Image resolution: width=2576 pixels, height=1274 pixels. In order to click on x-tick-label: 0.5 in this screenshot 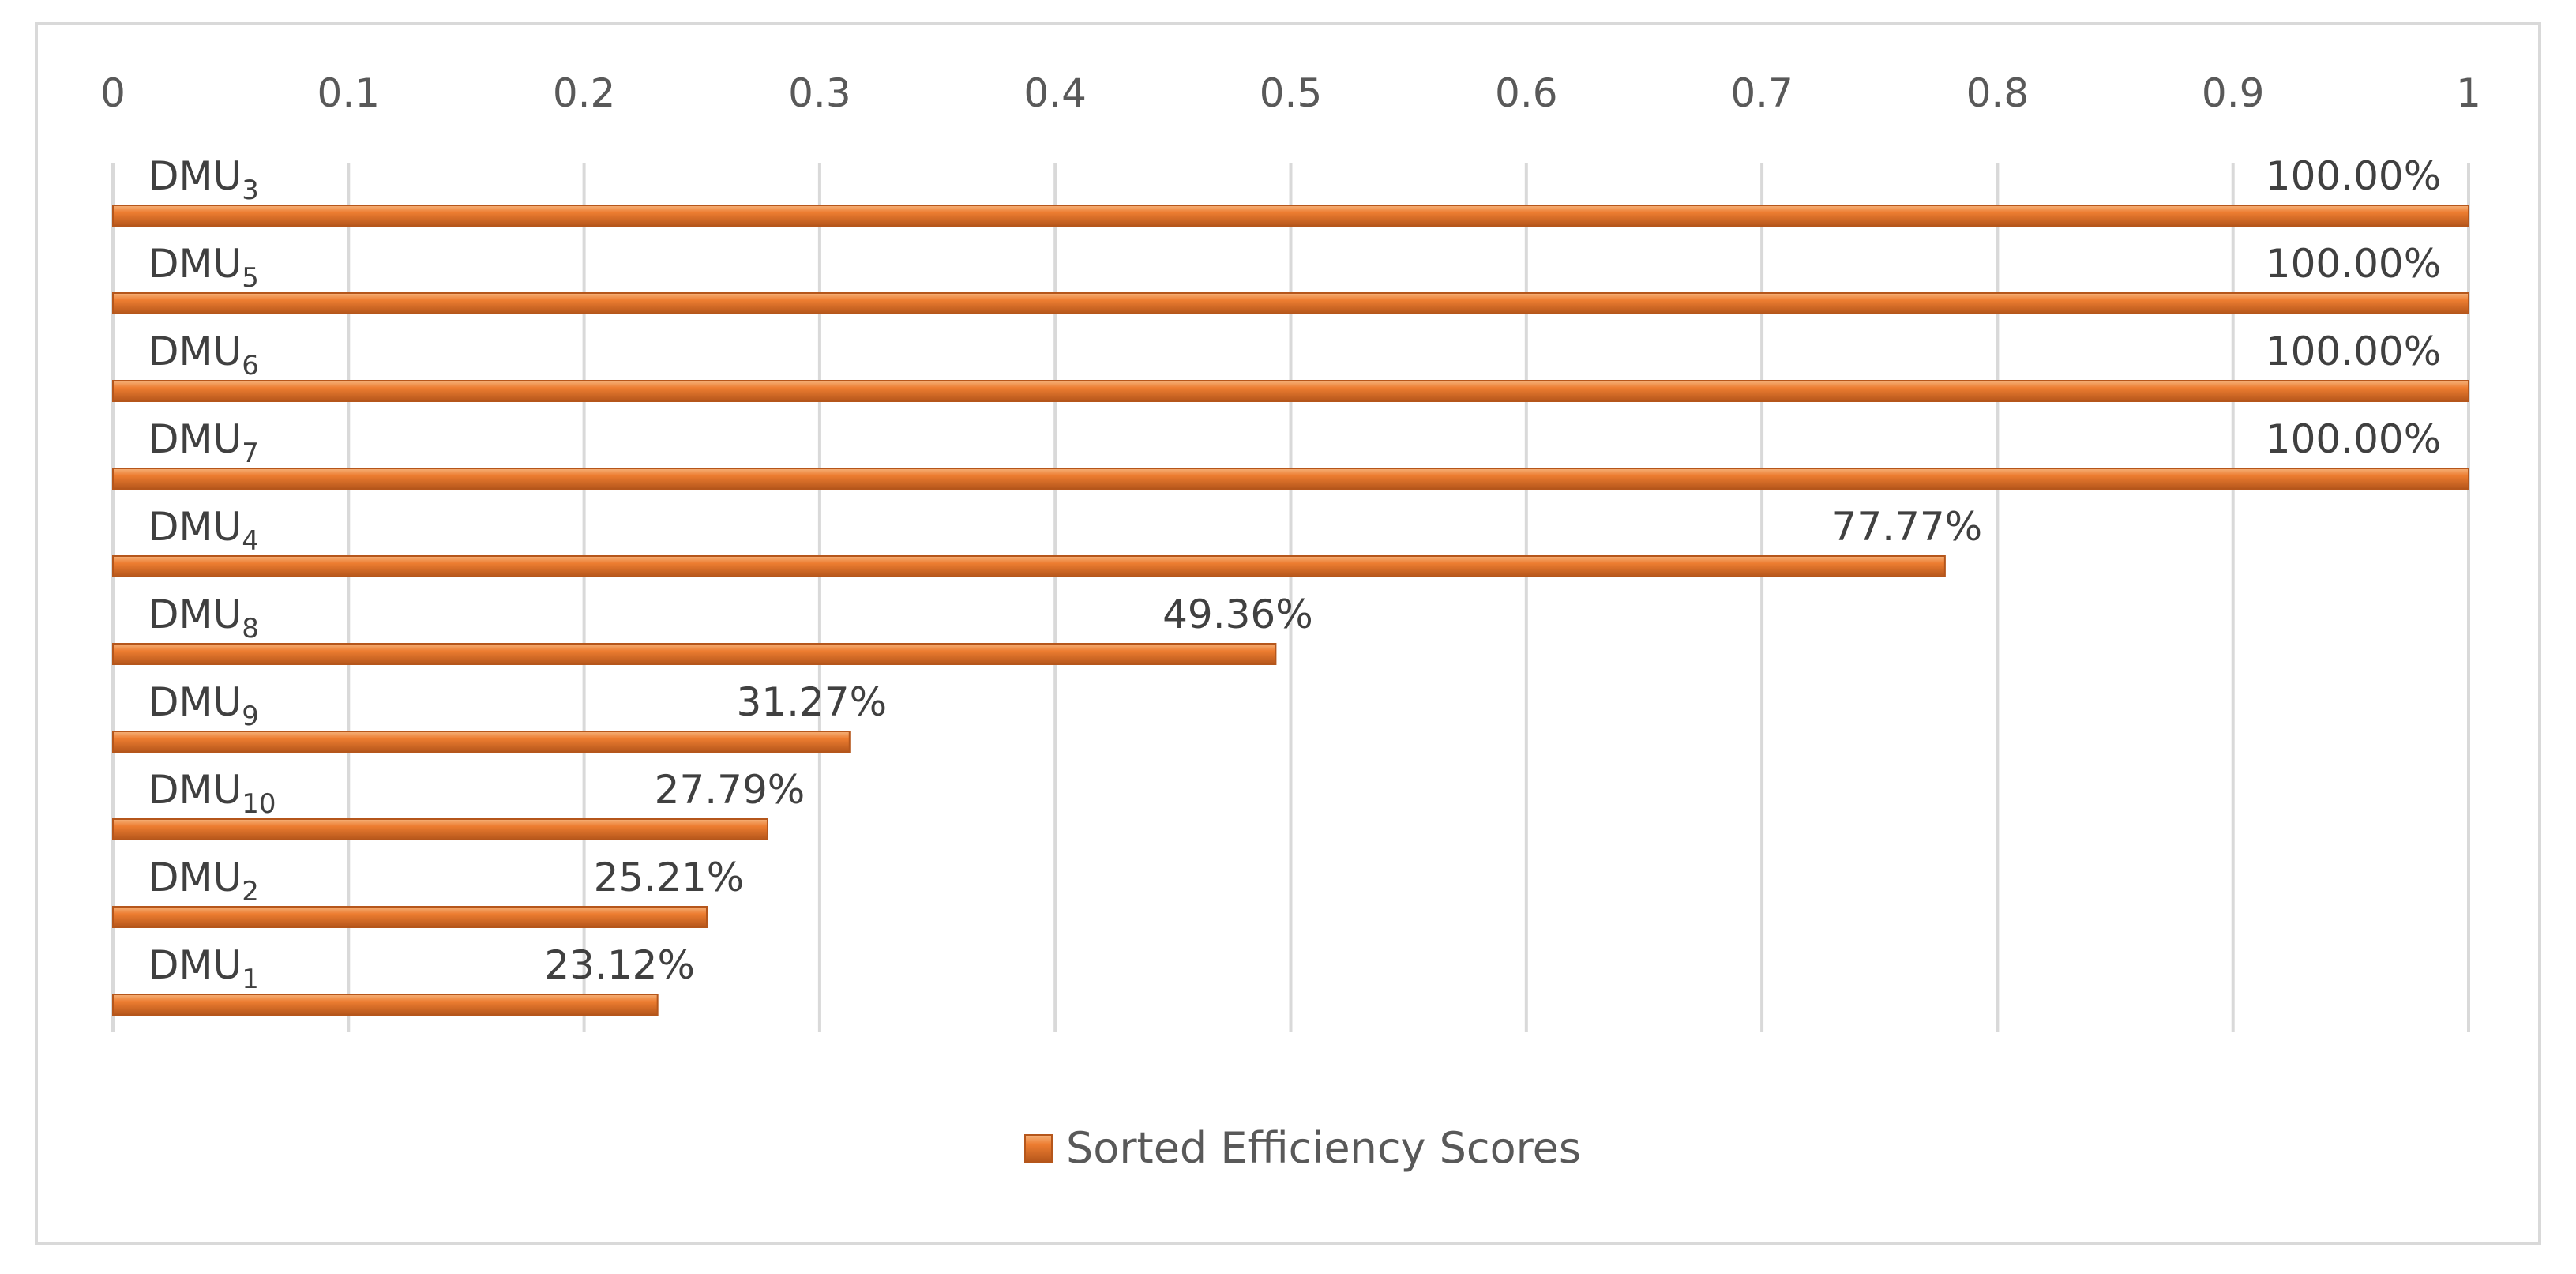, I will do `click(1291, 93)`.